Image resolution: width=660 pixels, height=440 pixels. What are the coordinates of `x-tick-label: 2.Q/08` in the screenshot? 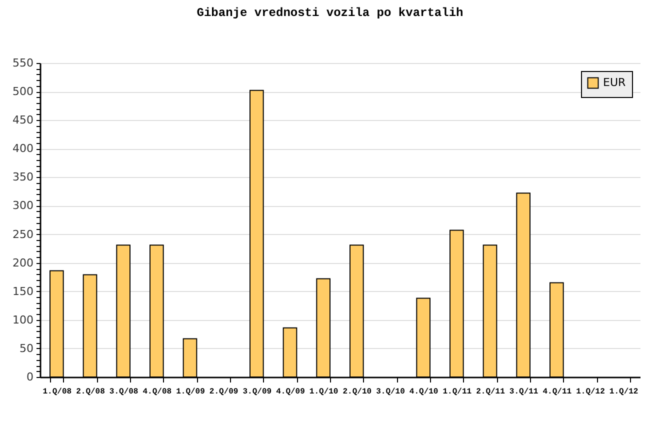 It's located at (91, 392).